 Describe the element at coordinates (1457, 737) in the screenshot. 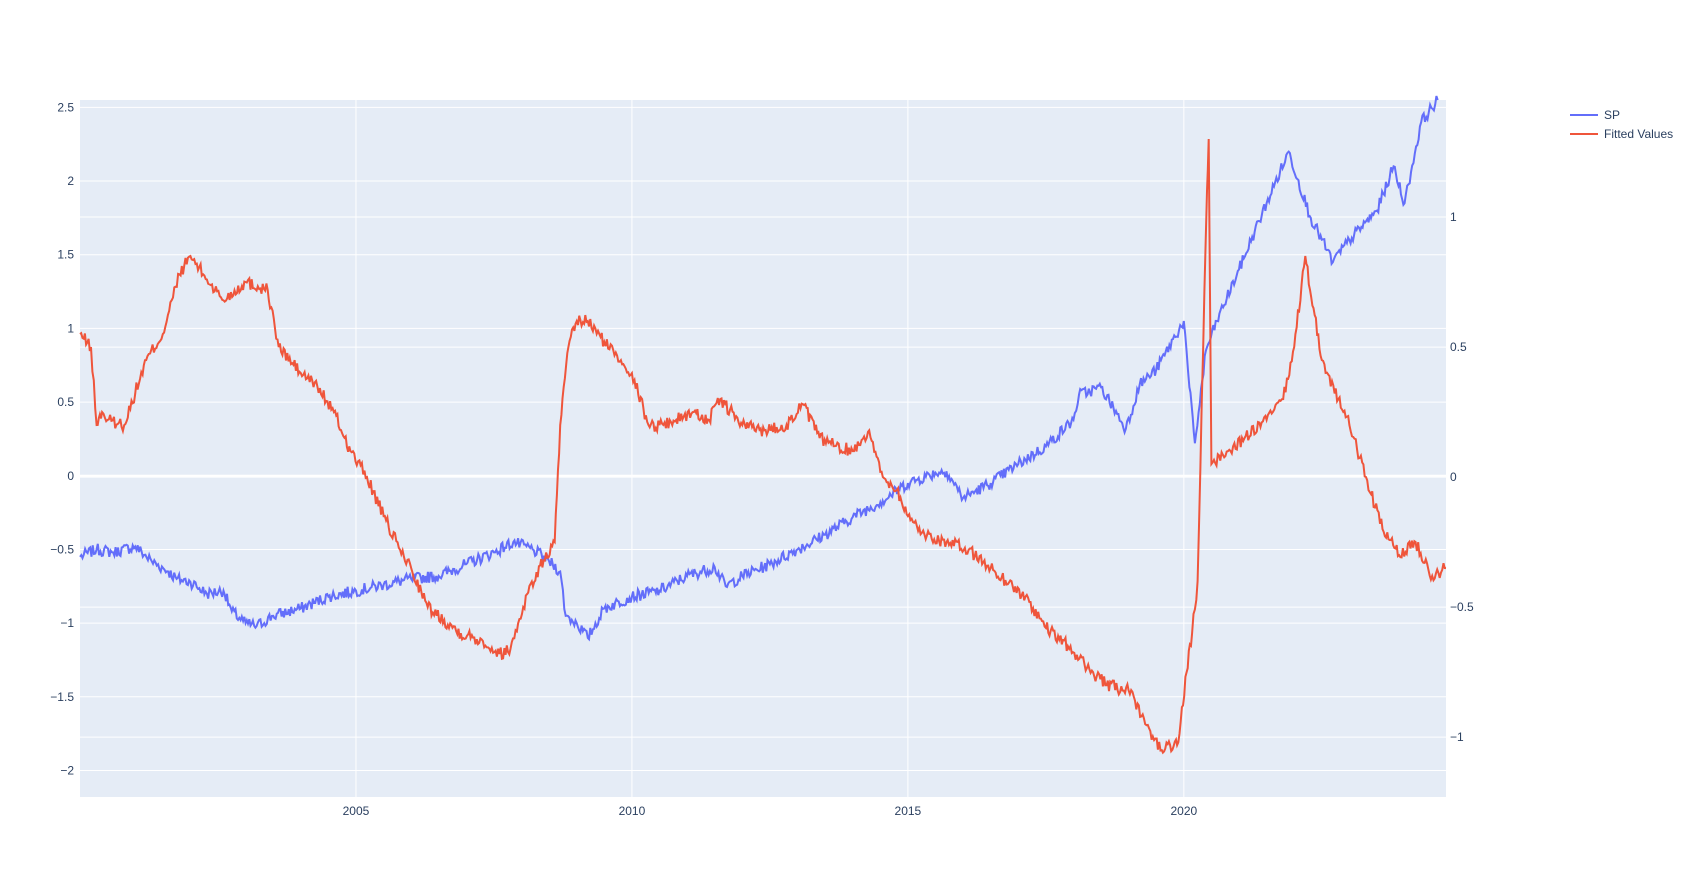

I see `y-tick-label-right: −1` at that location.